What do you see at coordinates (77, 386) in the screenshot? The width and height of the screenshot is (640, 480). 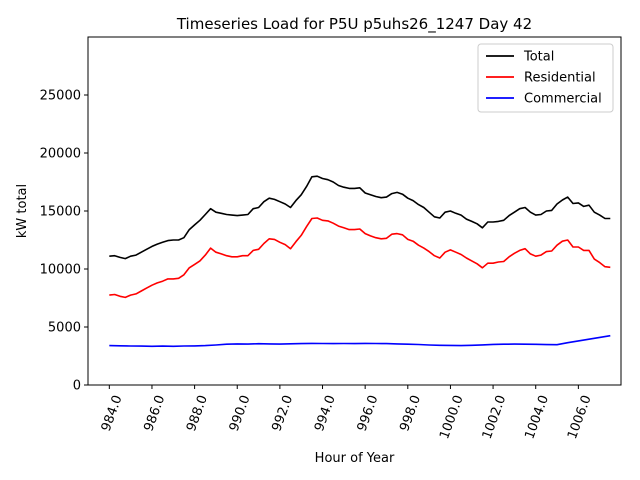 I see `y-tick-label: 0` at bounding box center [77, 386].